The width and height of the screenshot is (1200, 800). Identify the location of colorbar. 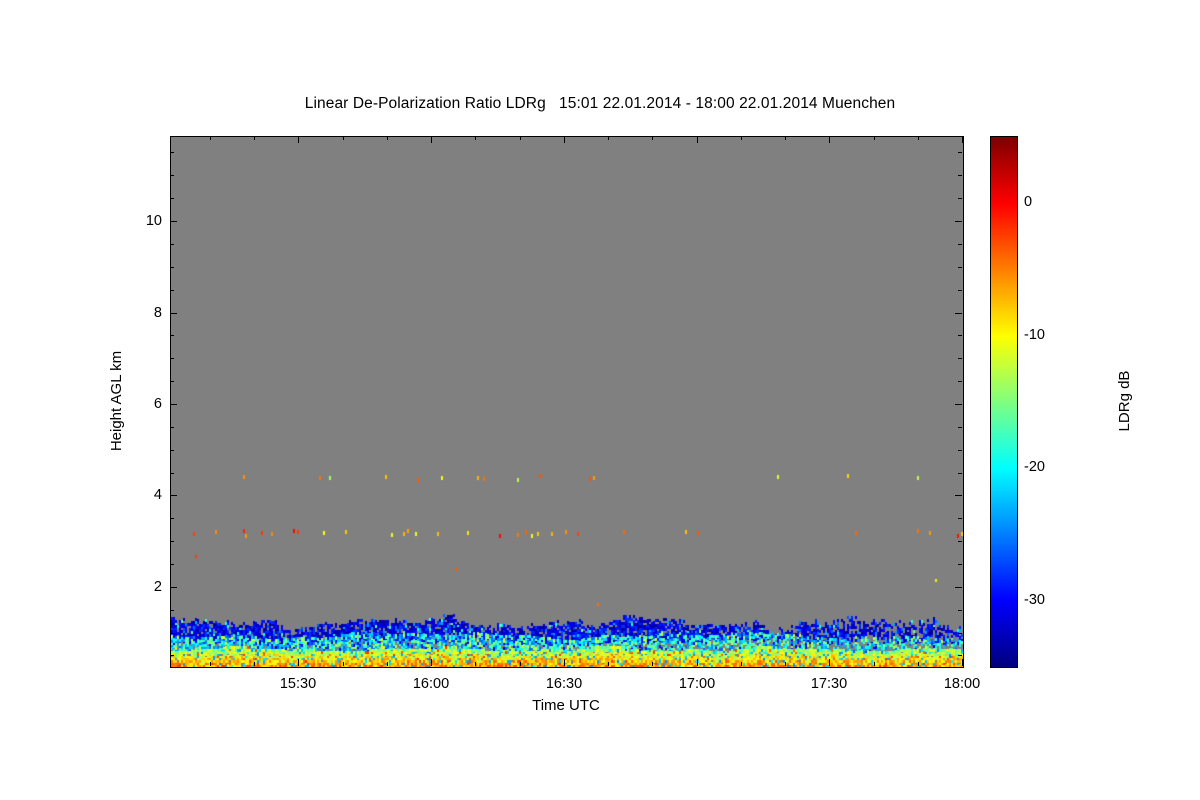
(1004, 402).